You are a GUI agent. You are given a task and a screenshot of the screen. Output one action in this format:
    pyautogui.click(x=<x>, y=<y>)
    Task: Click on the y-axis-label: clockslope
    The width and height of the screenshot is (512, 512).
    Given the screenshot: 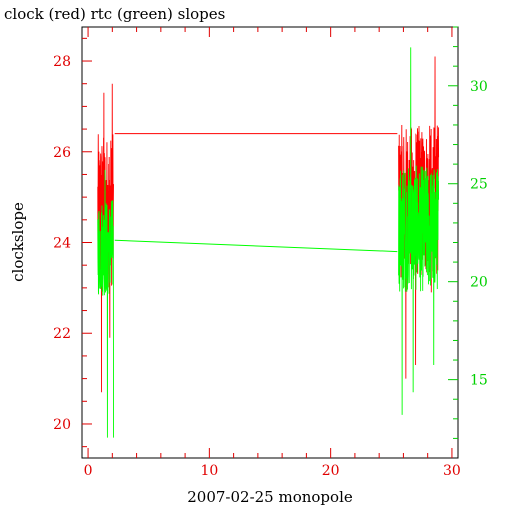 What is the action you would take?
    pyautogui.click(x=18, y=242)
    